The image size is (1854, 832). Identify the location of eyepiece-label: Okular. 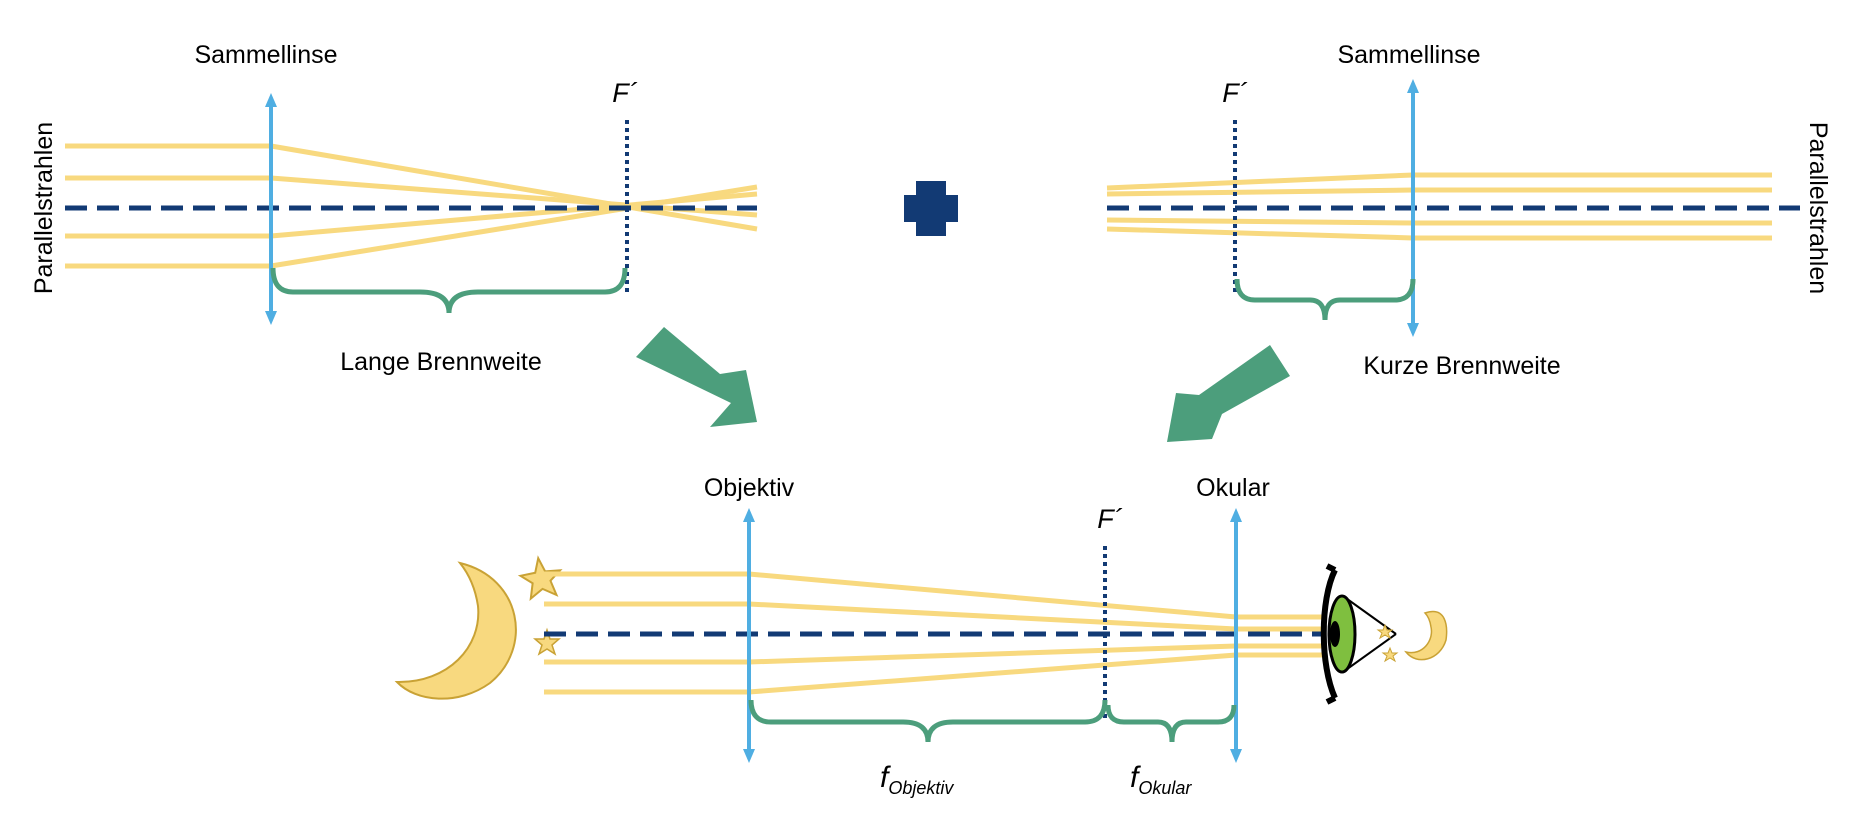
(1233, 488).